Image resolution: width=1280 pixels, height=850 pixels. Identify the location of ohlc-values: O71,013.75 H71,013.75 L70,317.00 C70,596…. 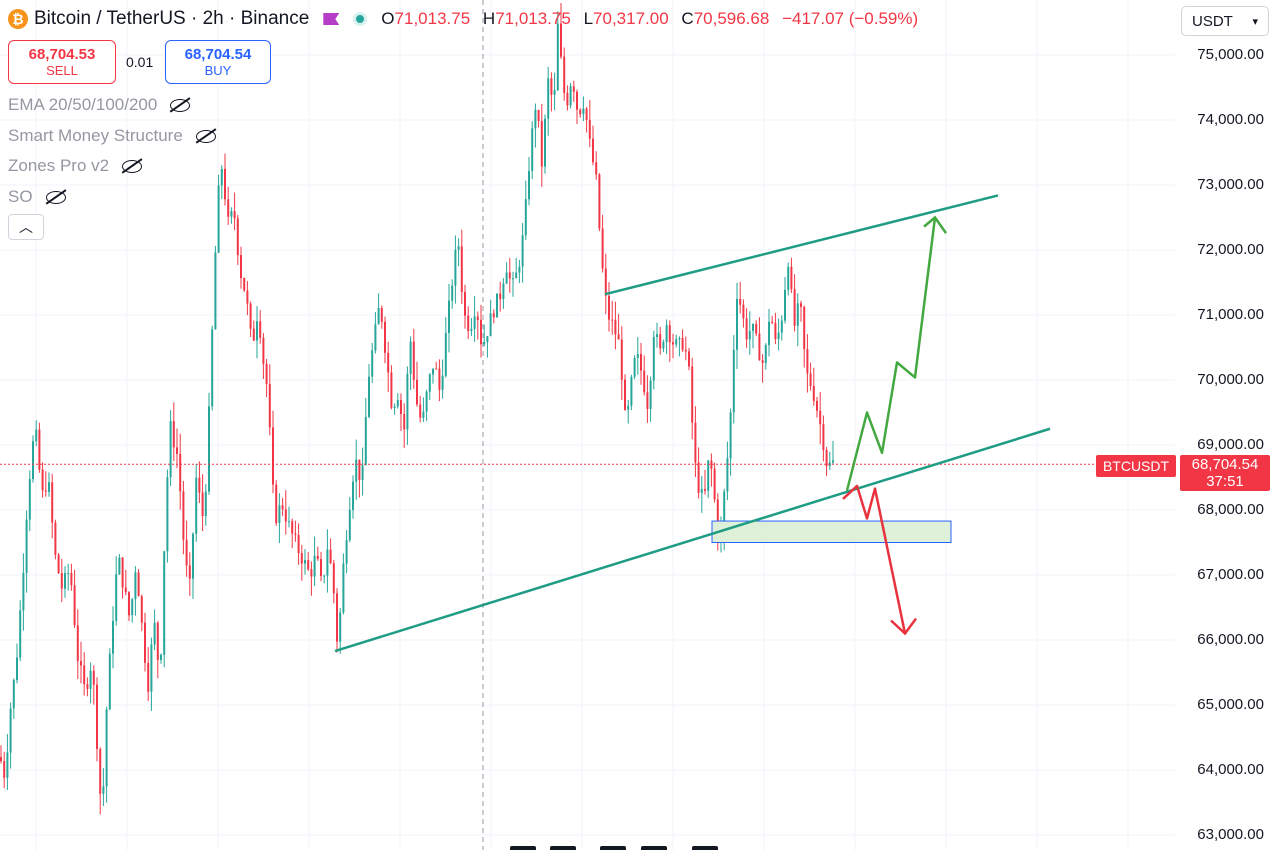
(653, 19).